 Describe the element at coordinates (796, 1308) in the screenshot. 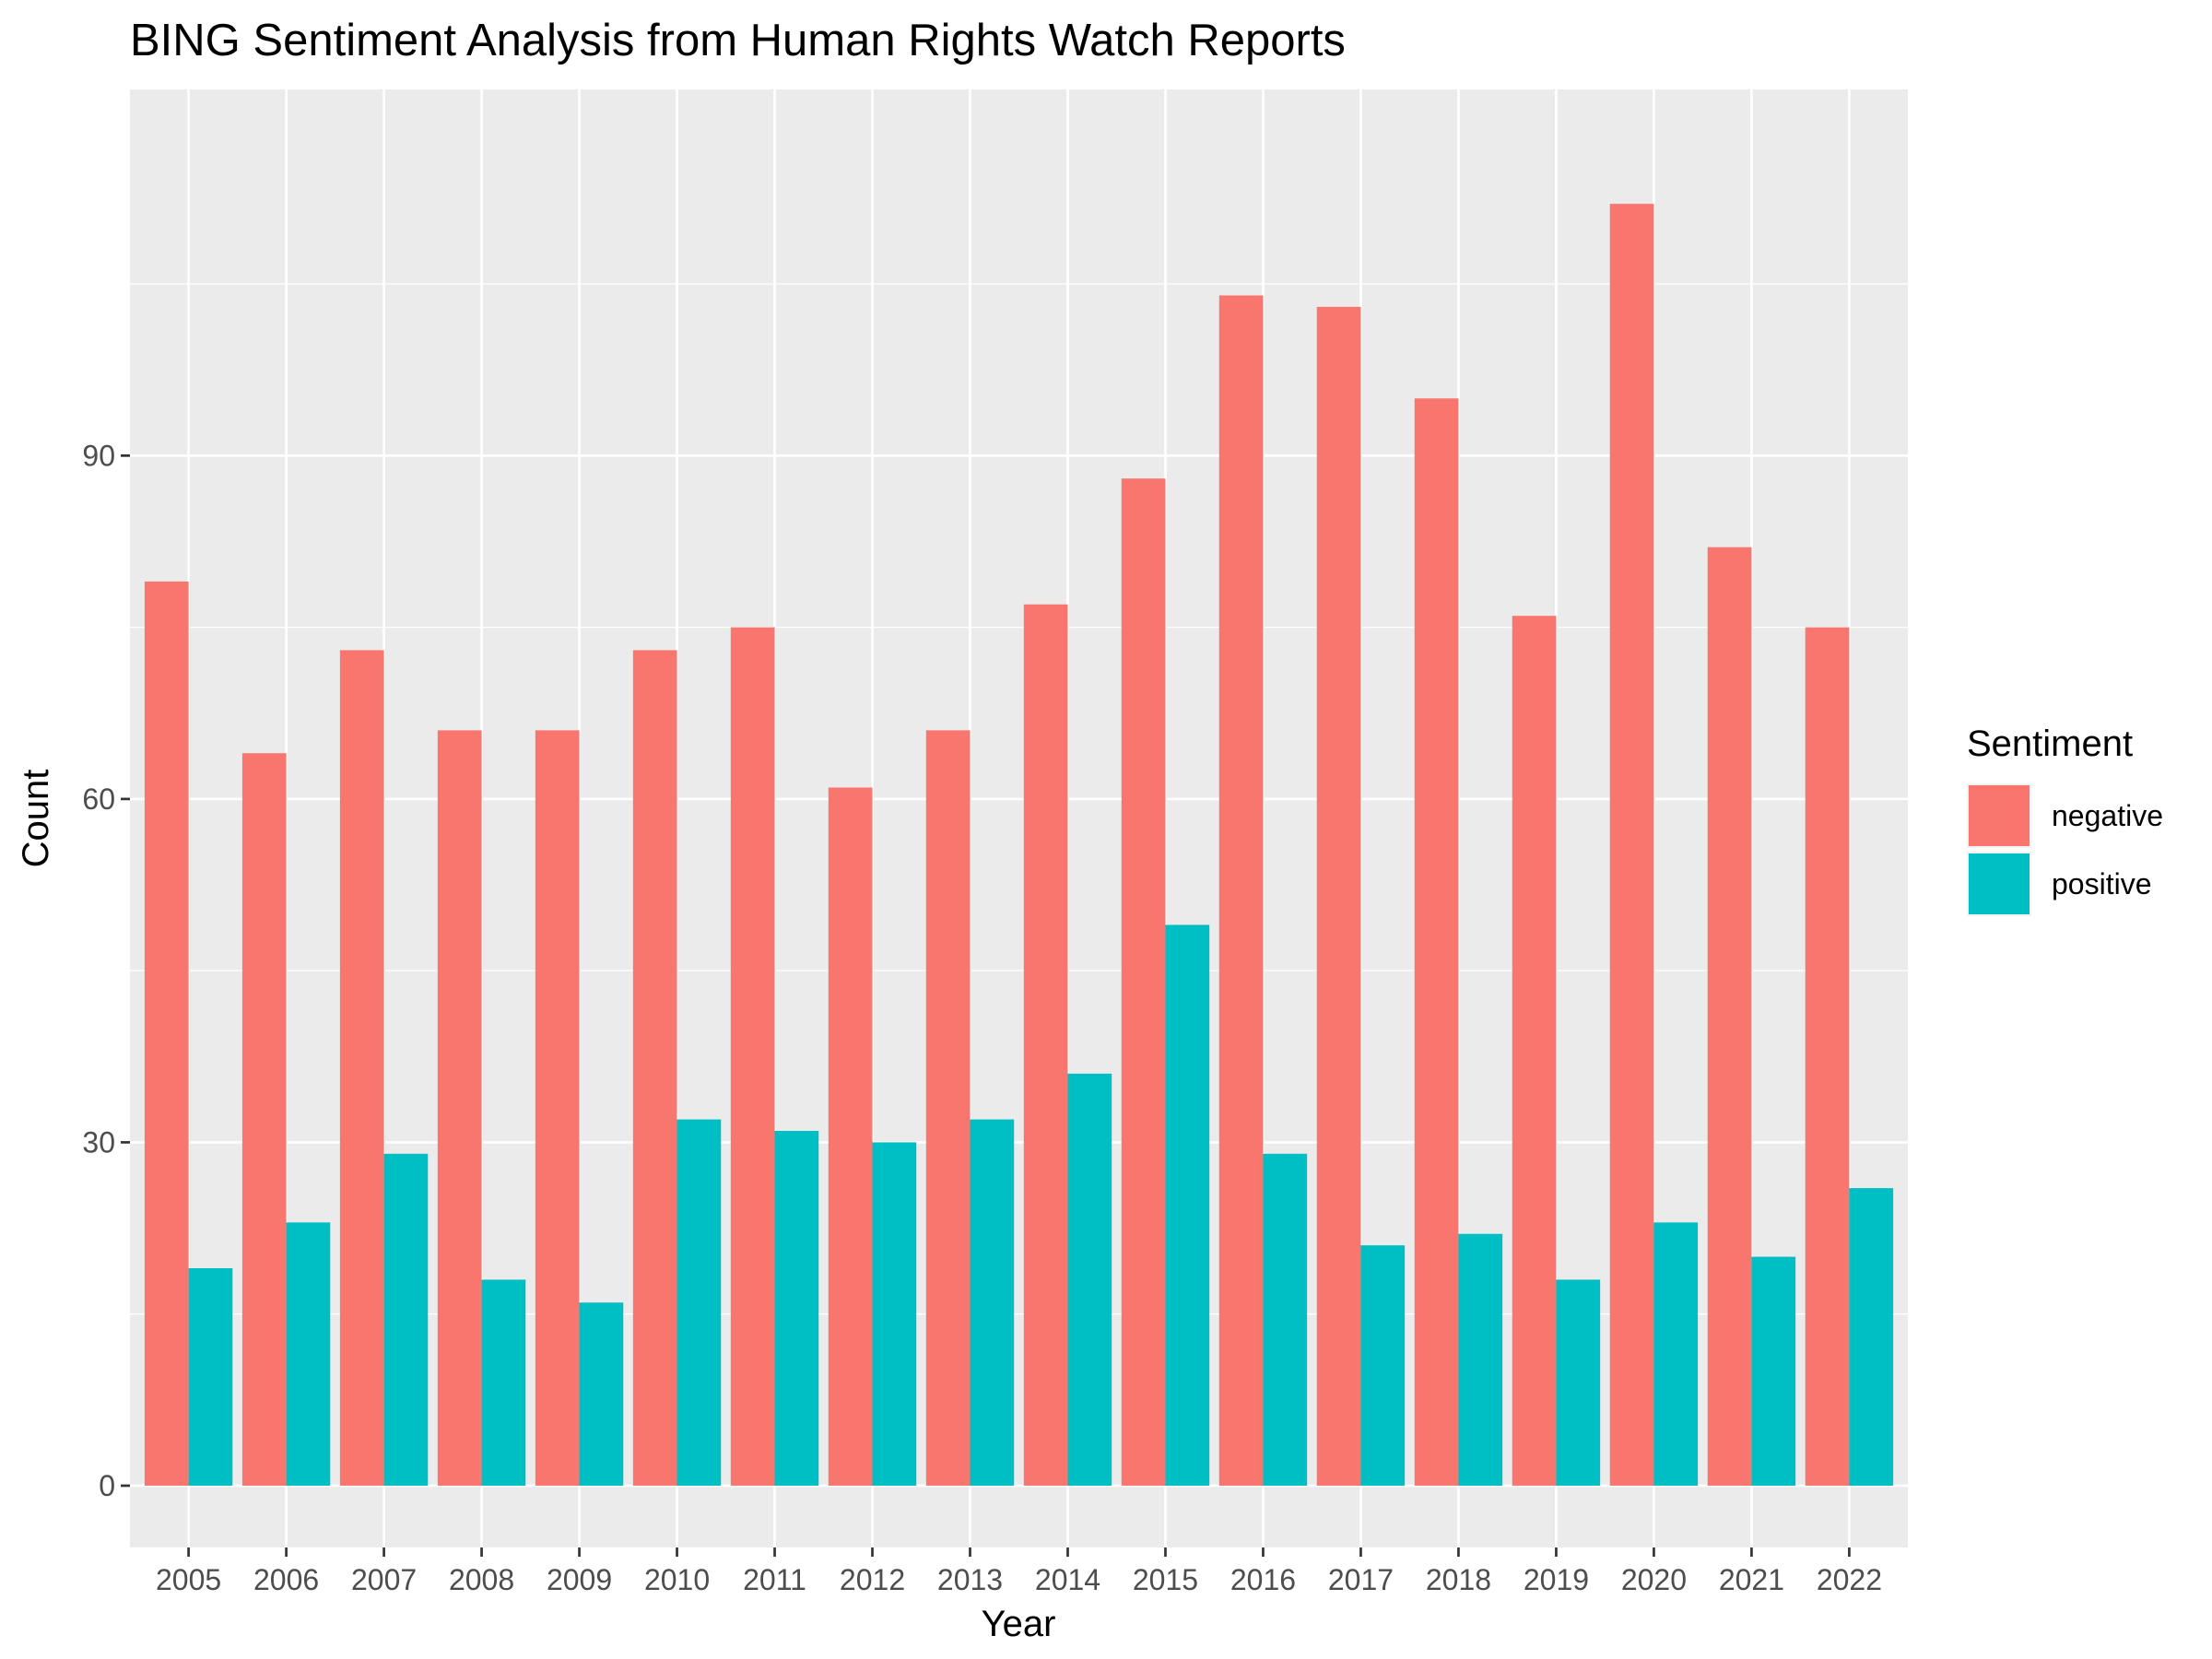

I see `bar-positive-2011` at that location.